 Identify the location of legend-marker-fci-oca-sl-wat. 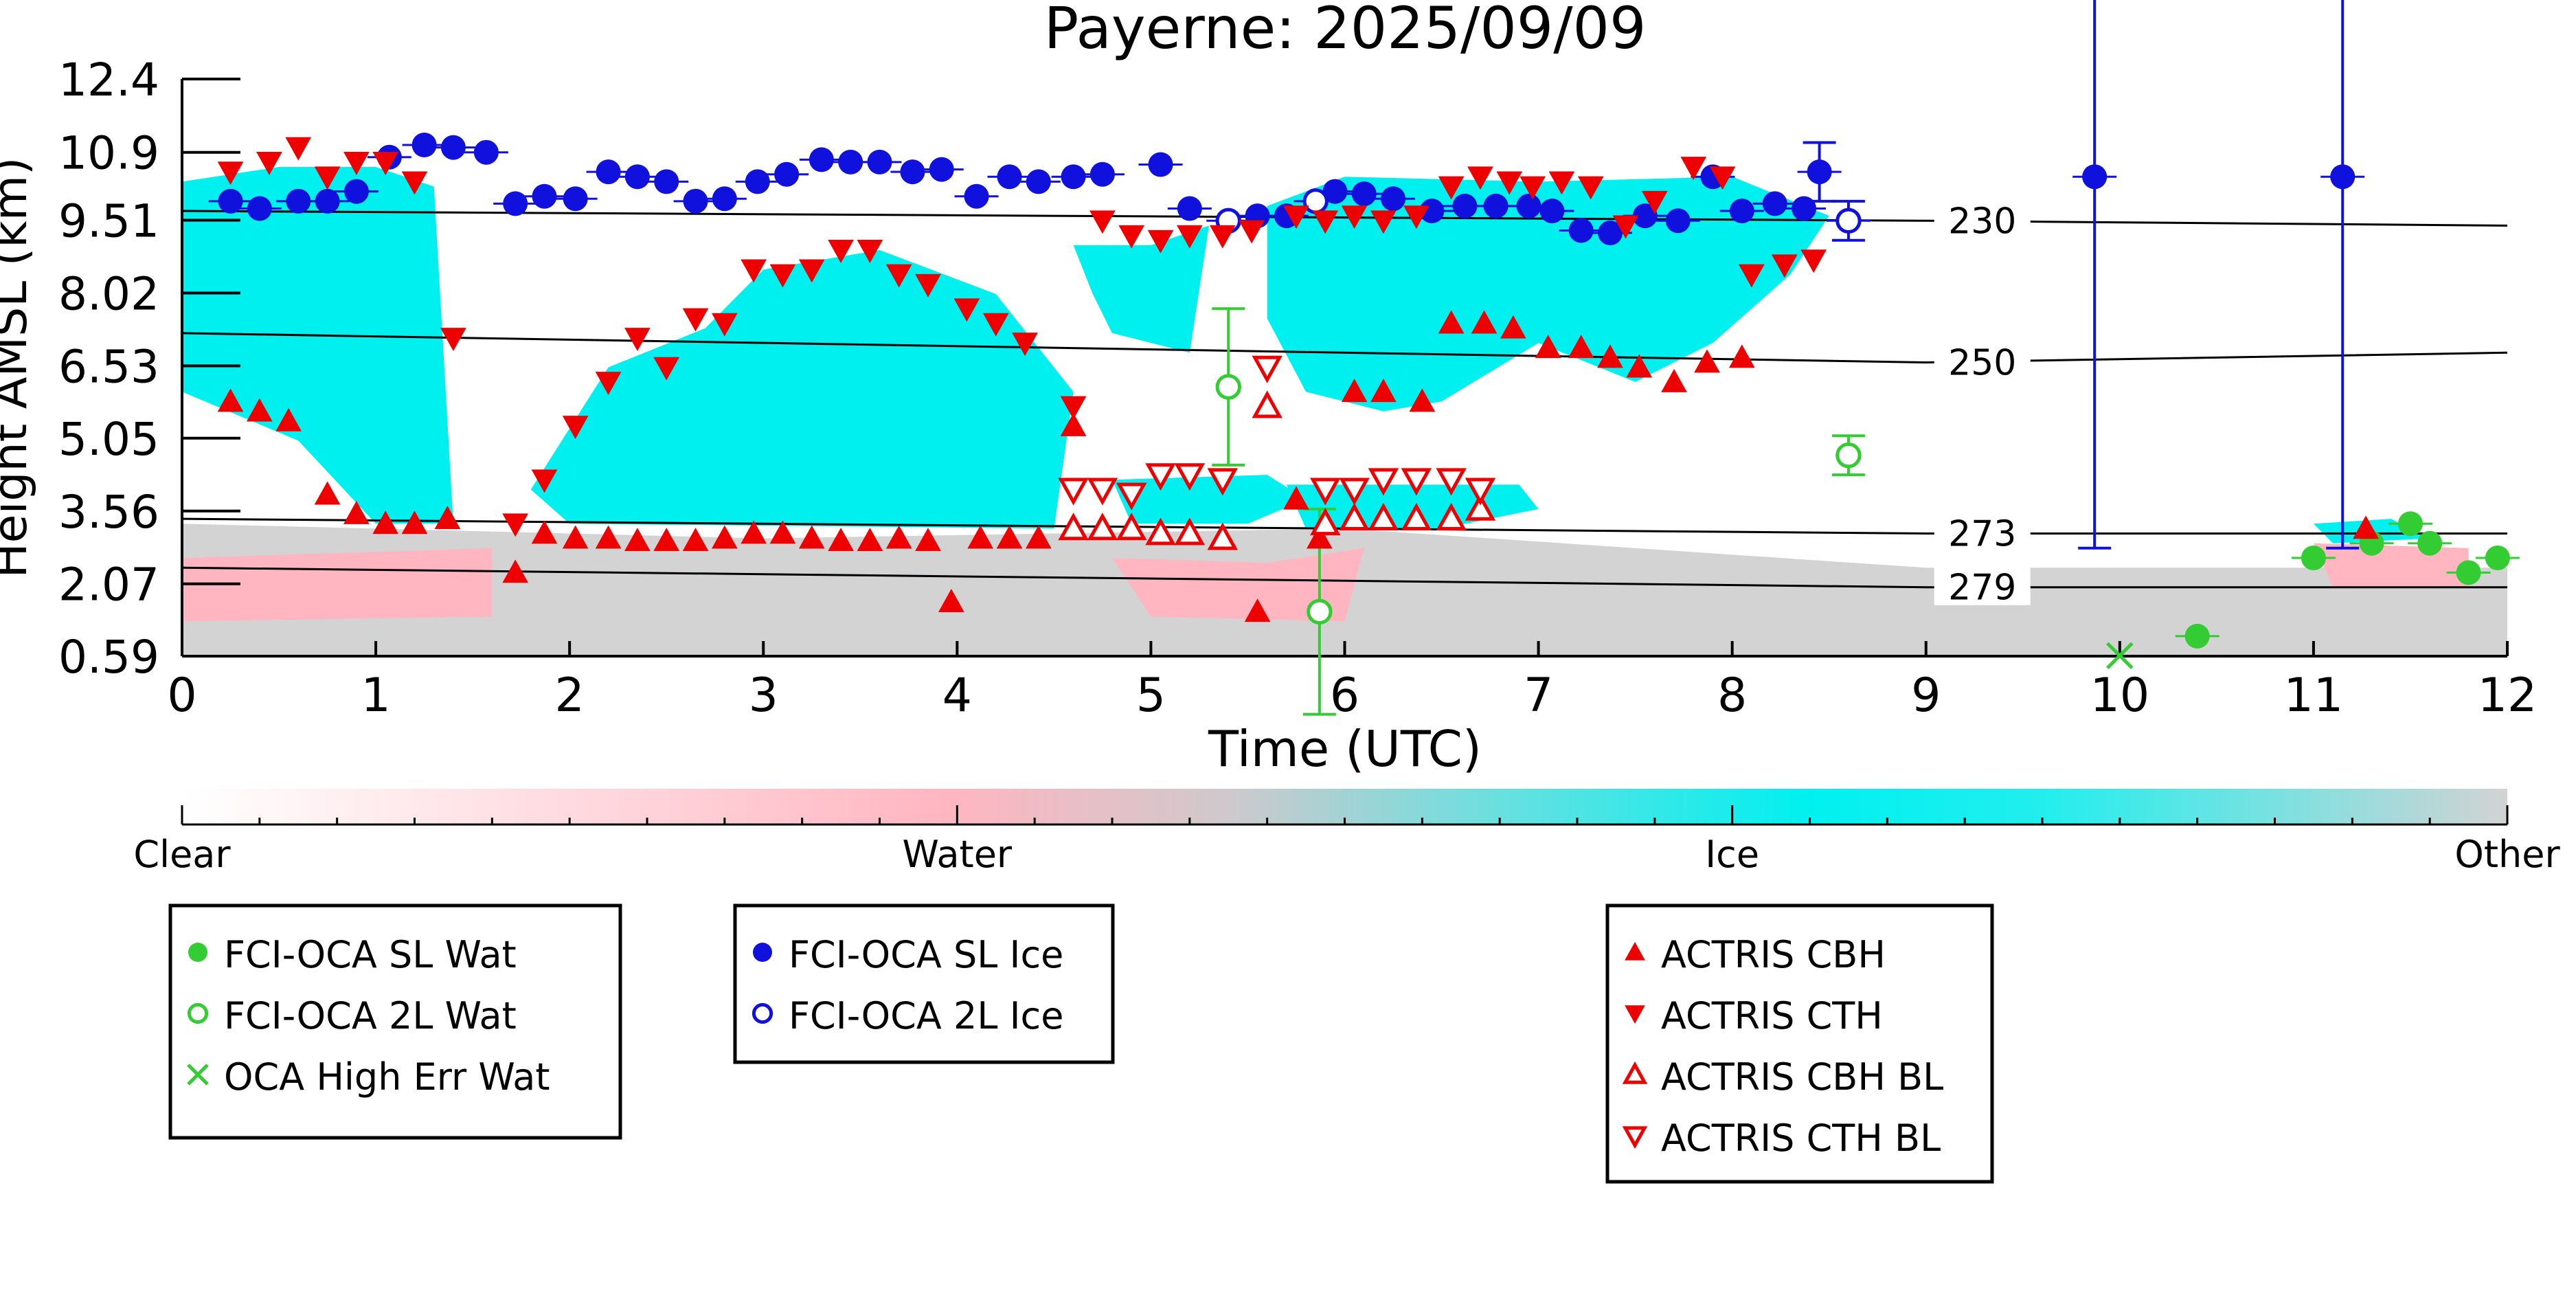
(197, 952).